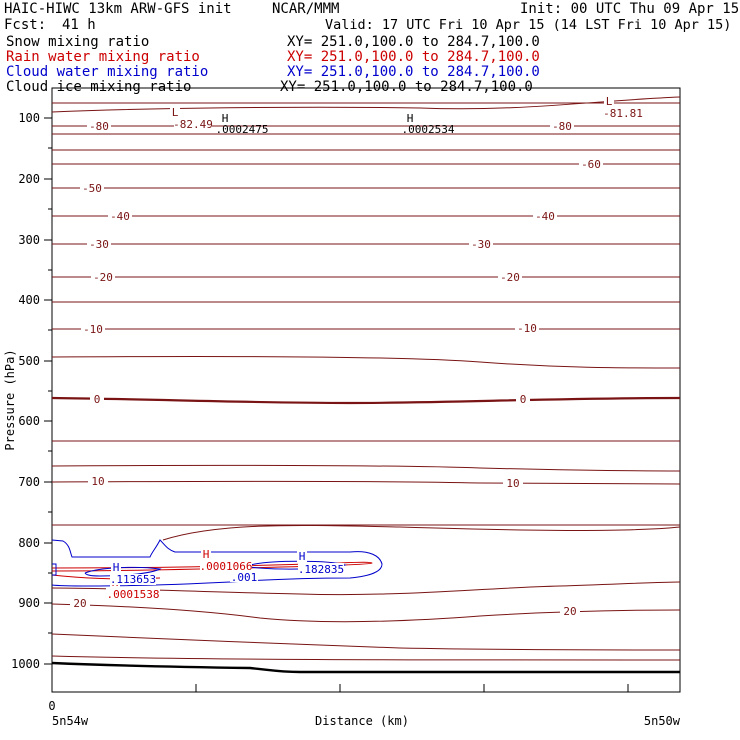 Image resolution: width=740 pixels, height=740 pixels. I want to click on y-tick-label: 200, so click(29, 179).